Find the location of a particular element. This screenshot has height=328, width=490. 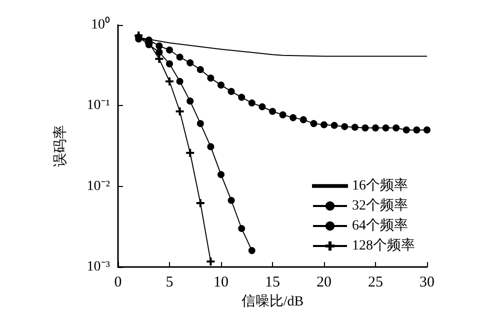

y-tick-label: 10⁻¹ is located at coordinates (98, 106).